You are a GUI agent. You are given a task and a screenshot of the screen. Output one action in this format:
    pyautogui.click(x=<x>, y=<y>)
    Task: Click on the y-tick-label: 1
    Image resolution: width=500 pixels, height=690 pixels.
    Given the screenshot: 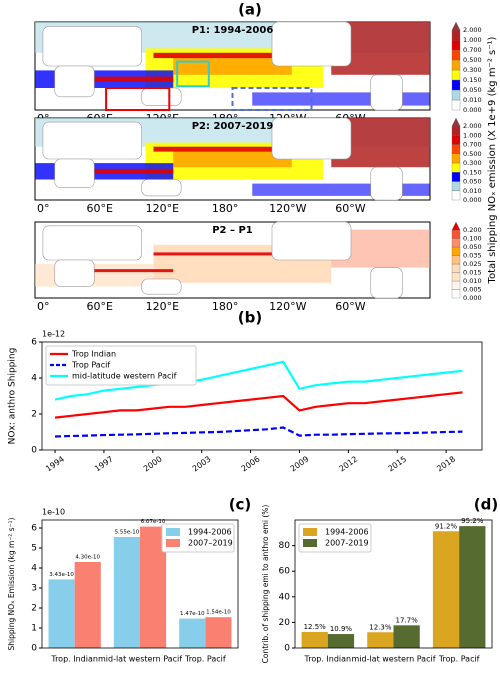 What is the action you would take?
    pyautogui.click(x=34, y=629)
    